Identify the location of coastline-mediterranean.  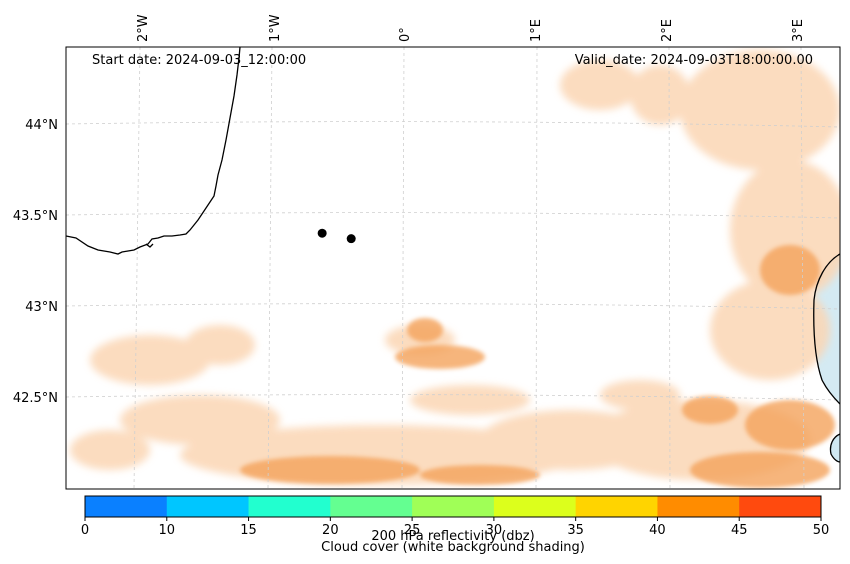
(826, 329).